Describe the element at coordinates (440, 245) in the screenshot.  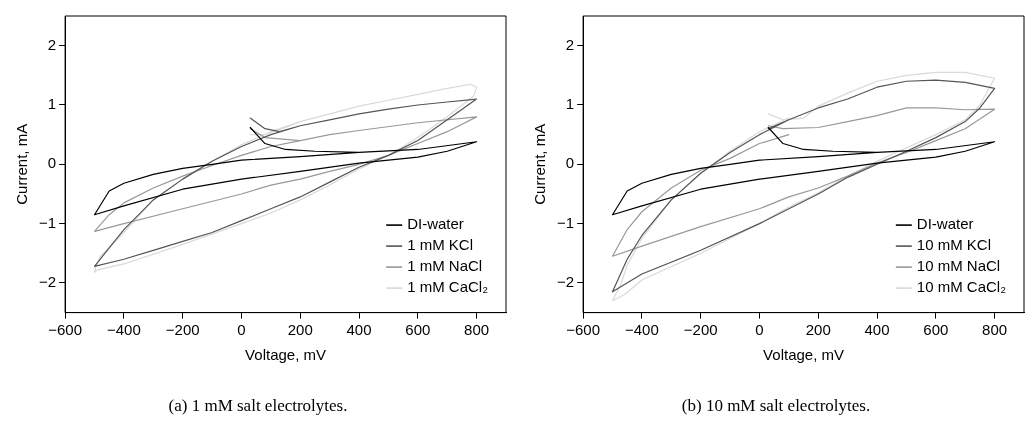
I see `legend-label: 1 mM KCl` at that location.